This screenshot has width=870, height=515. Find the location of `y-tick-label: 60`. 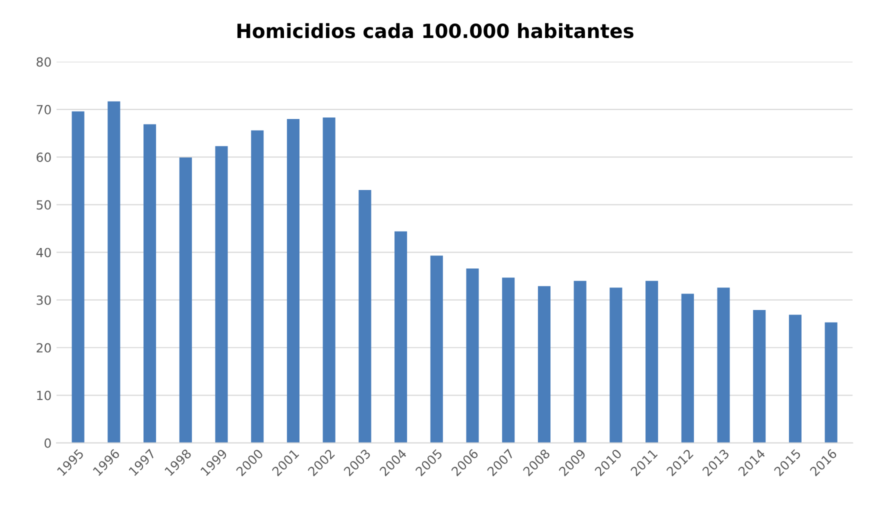

y-tick-label: 60 is located at coordinates (43, 157).